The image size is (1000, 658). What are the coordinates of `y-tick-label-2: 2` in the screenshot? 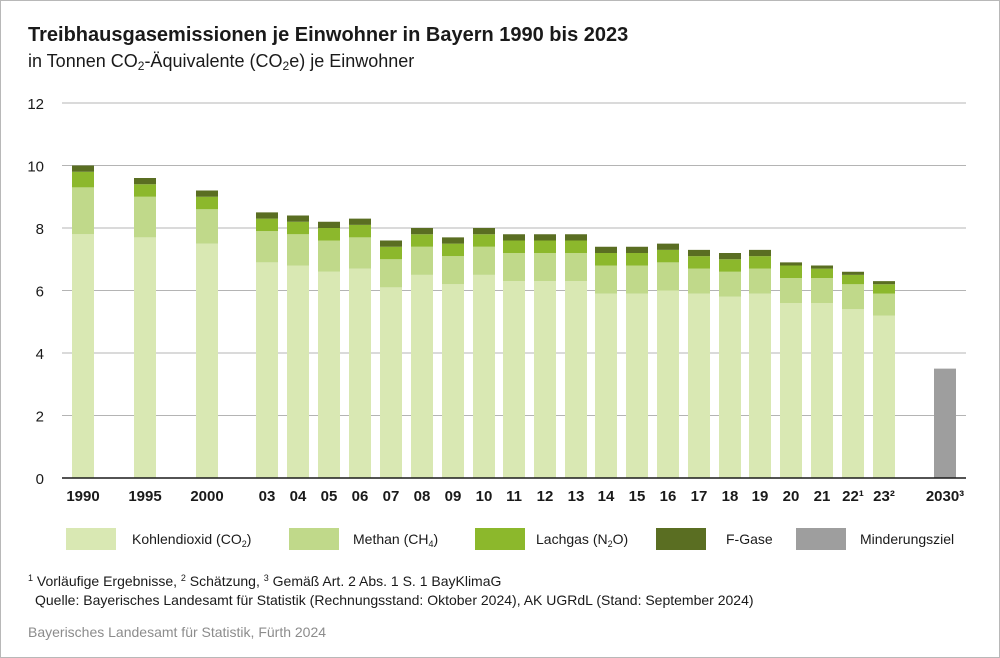 It's located at (40, 417).